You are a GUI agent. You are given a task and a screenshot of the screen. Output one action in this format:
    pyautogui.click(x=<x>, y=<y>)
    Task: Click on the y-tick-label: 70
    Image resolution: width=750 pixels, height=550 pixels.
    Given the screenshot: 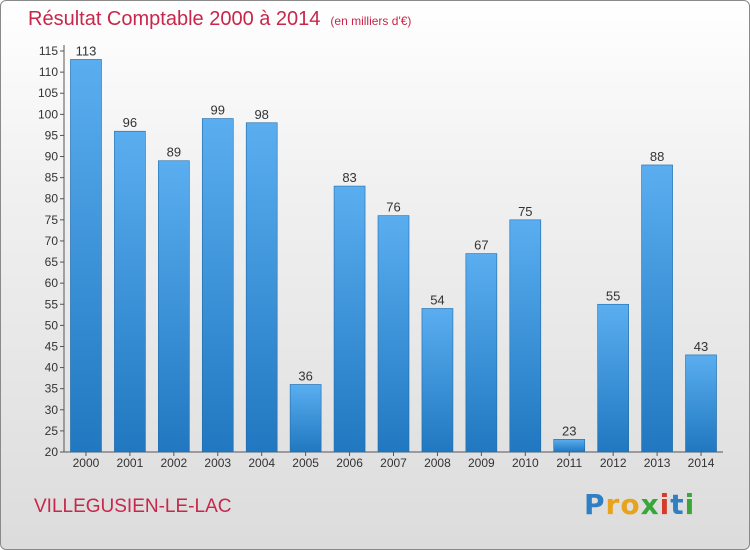 What is the action you would take?
    pyautogui.click(x=52, y=241)
    